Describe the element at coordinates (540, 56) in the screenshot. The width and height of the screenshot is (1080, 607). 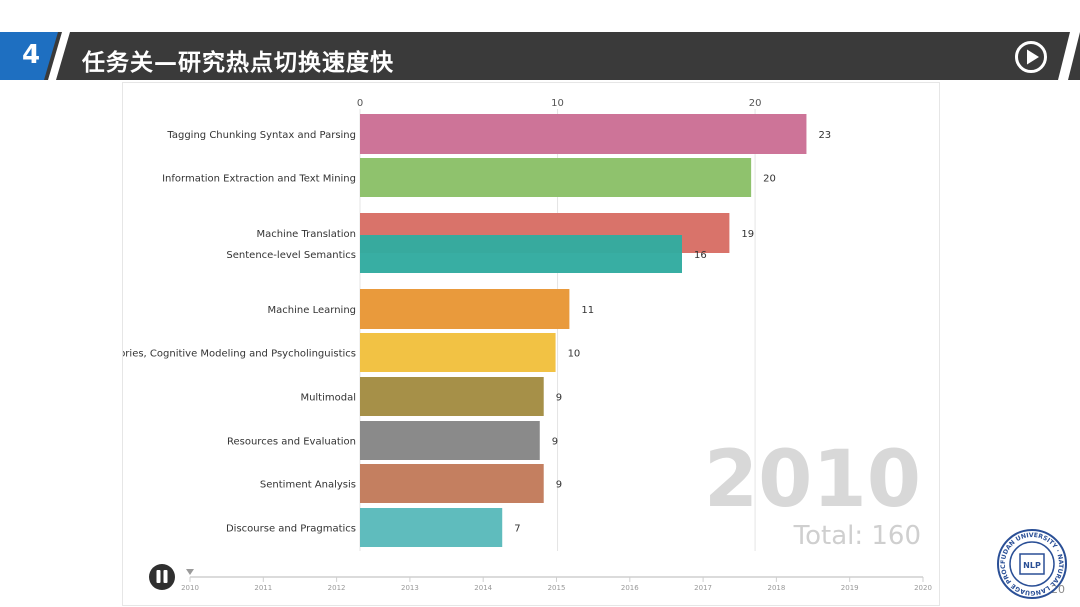
I see `header-bar` at that location.